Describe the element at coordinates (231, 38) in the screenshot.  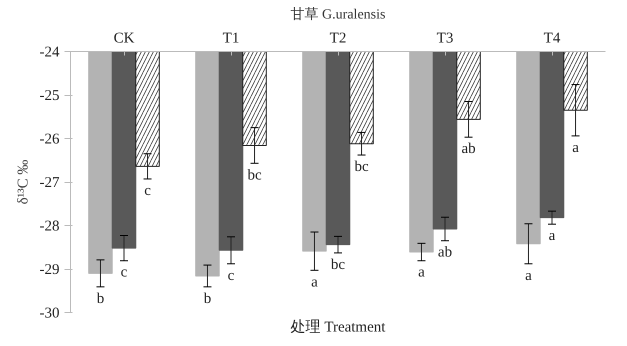
I see `x-tick-label: T1` at that location.